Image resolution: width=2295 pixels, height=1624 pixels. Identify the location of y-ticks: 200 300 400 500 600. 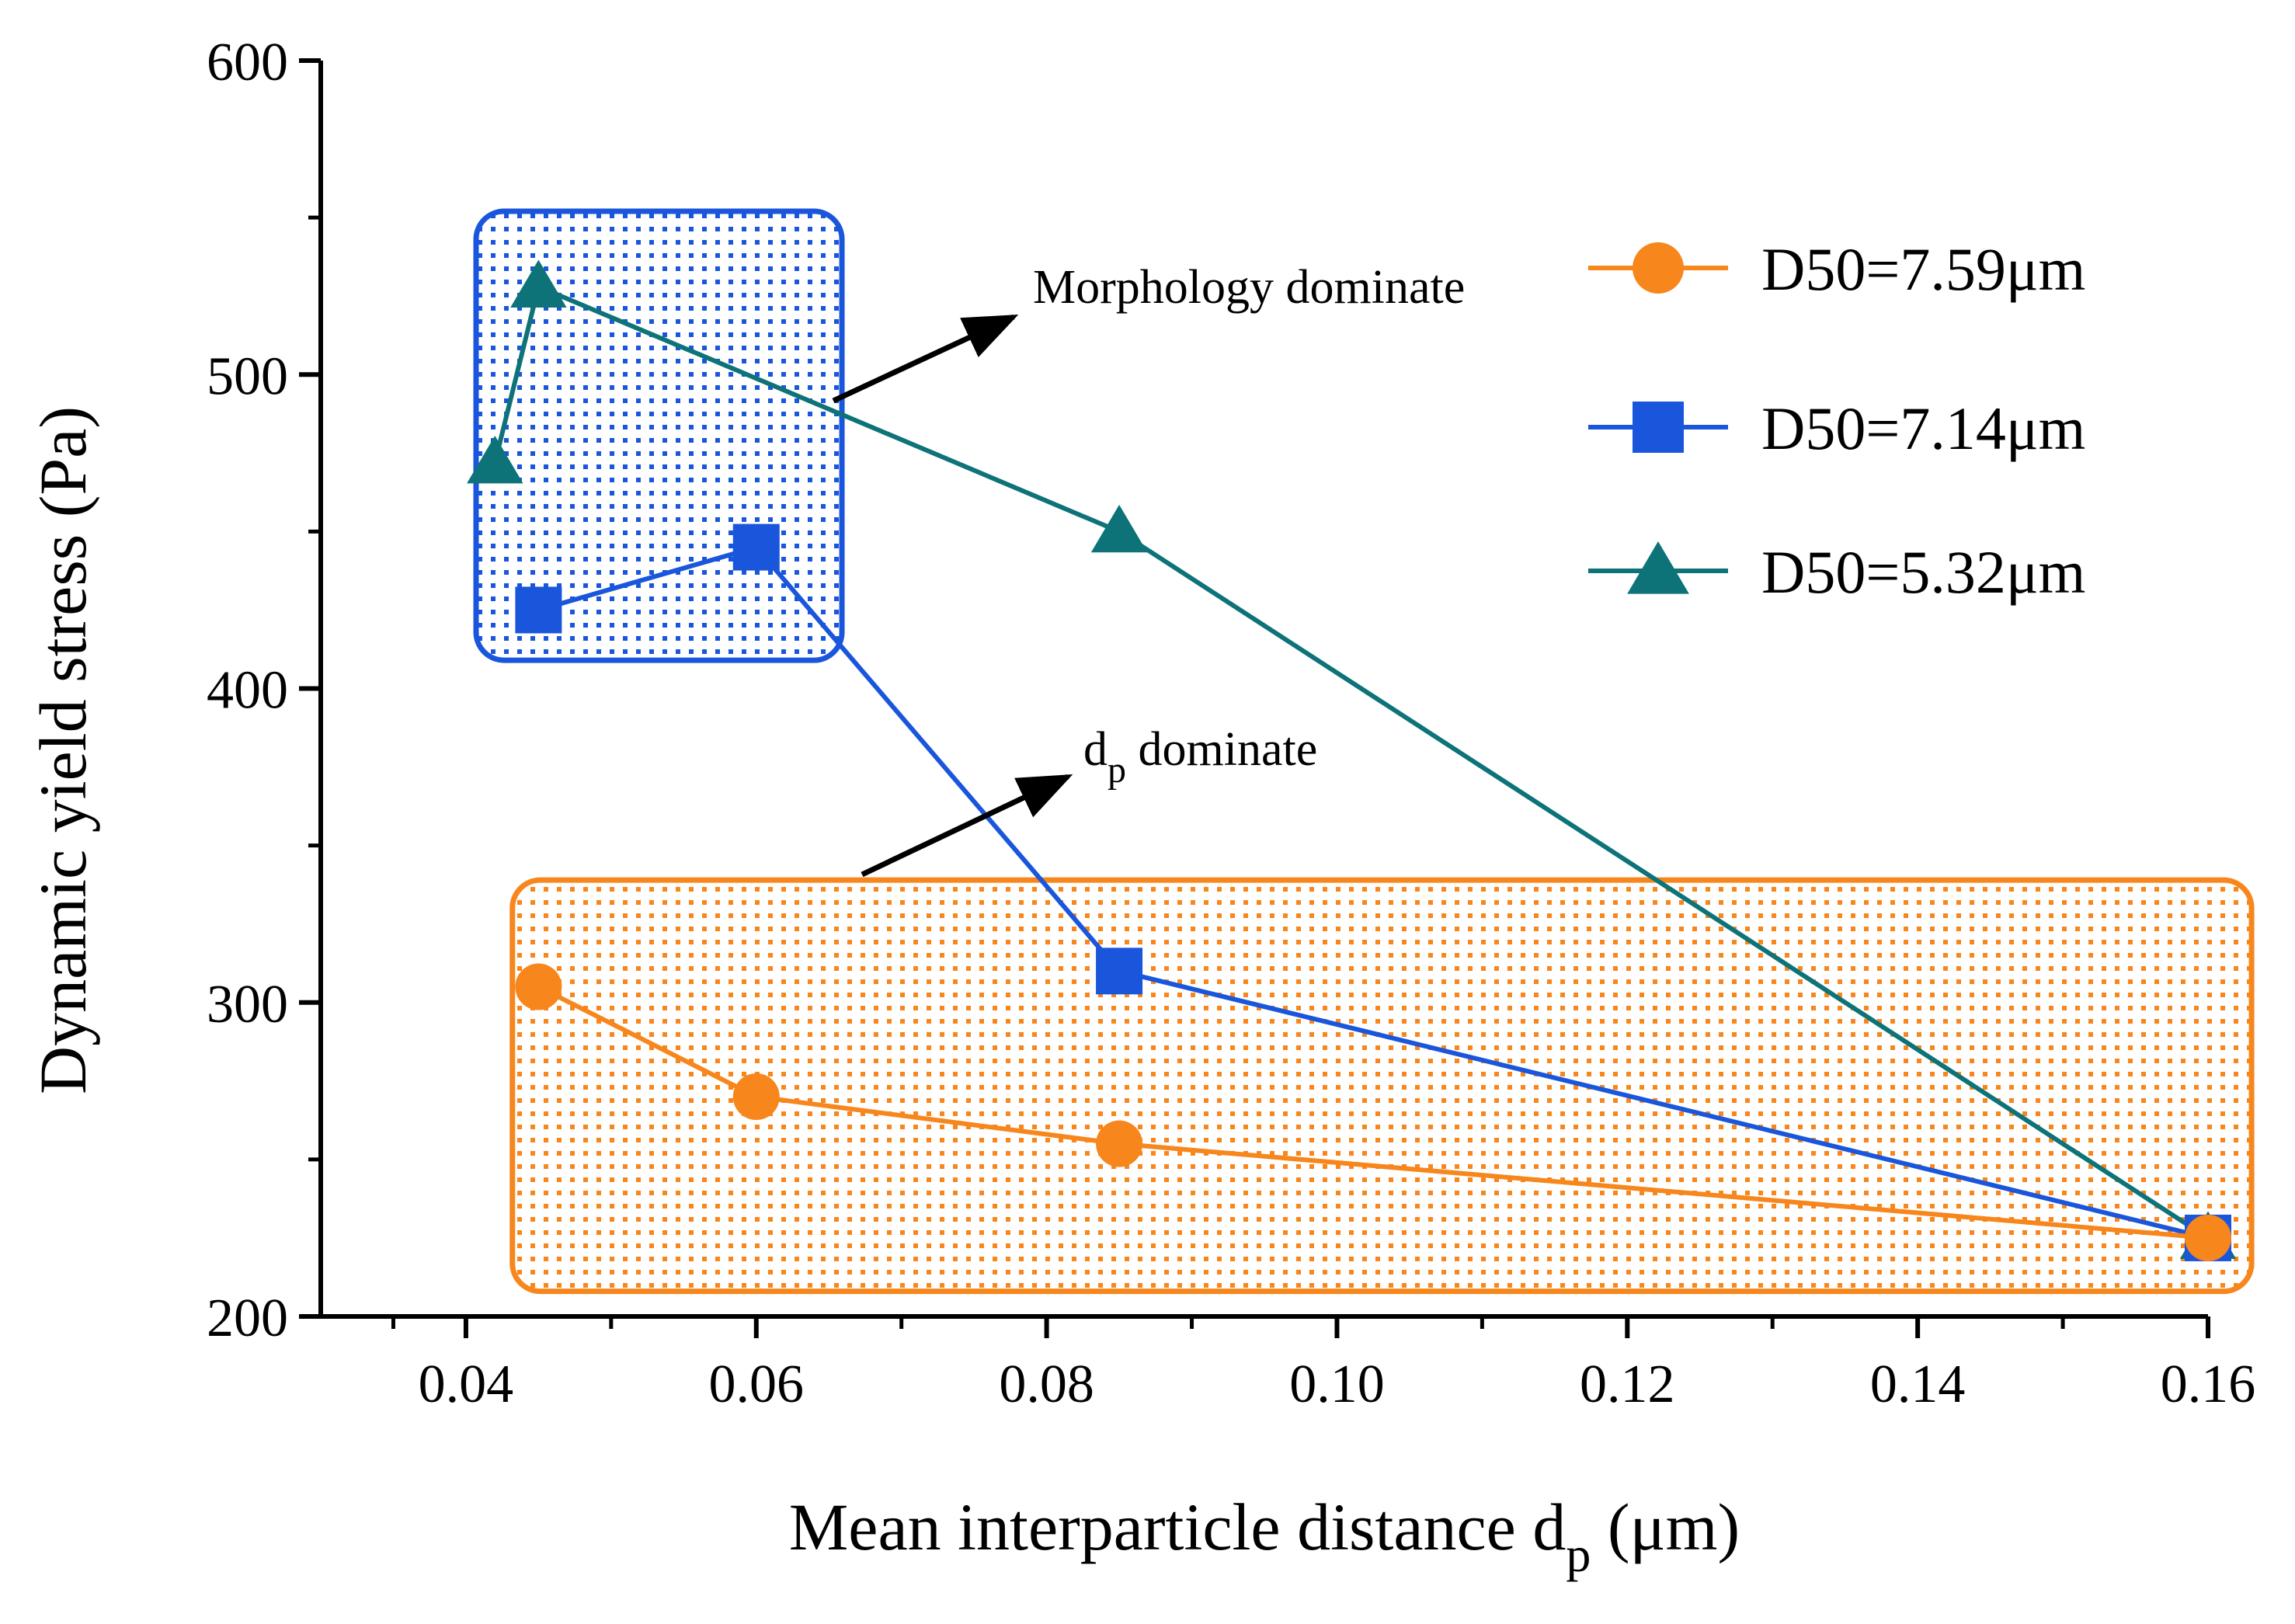
(264, 690).